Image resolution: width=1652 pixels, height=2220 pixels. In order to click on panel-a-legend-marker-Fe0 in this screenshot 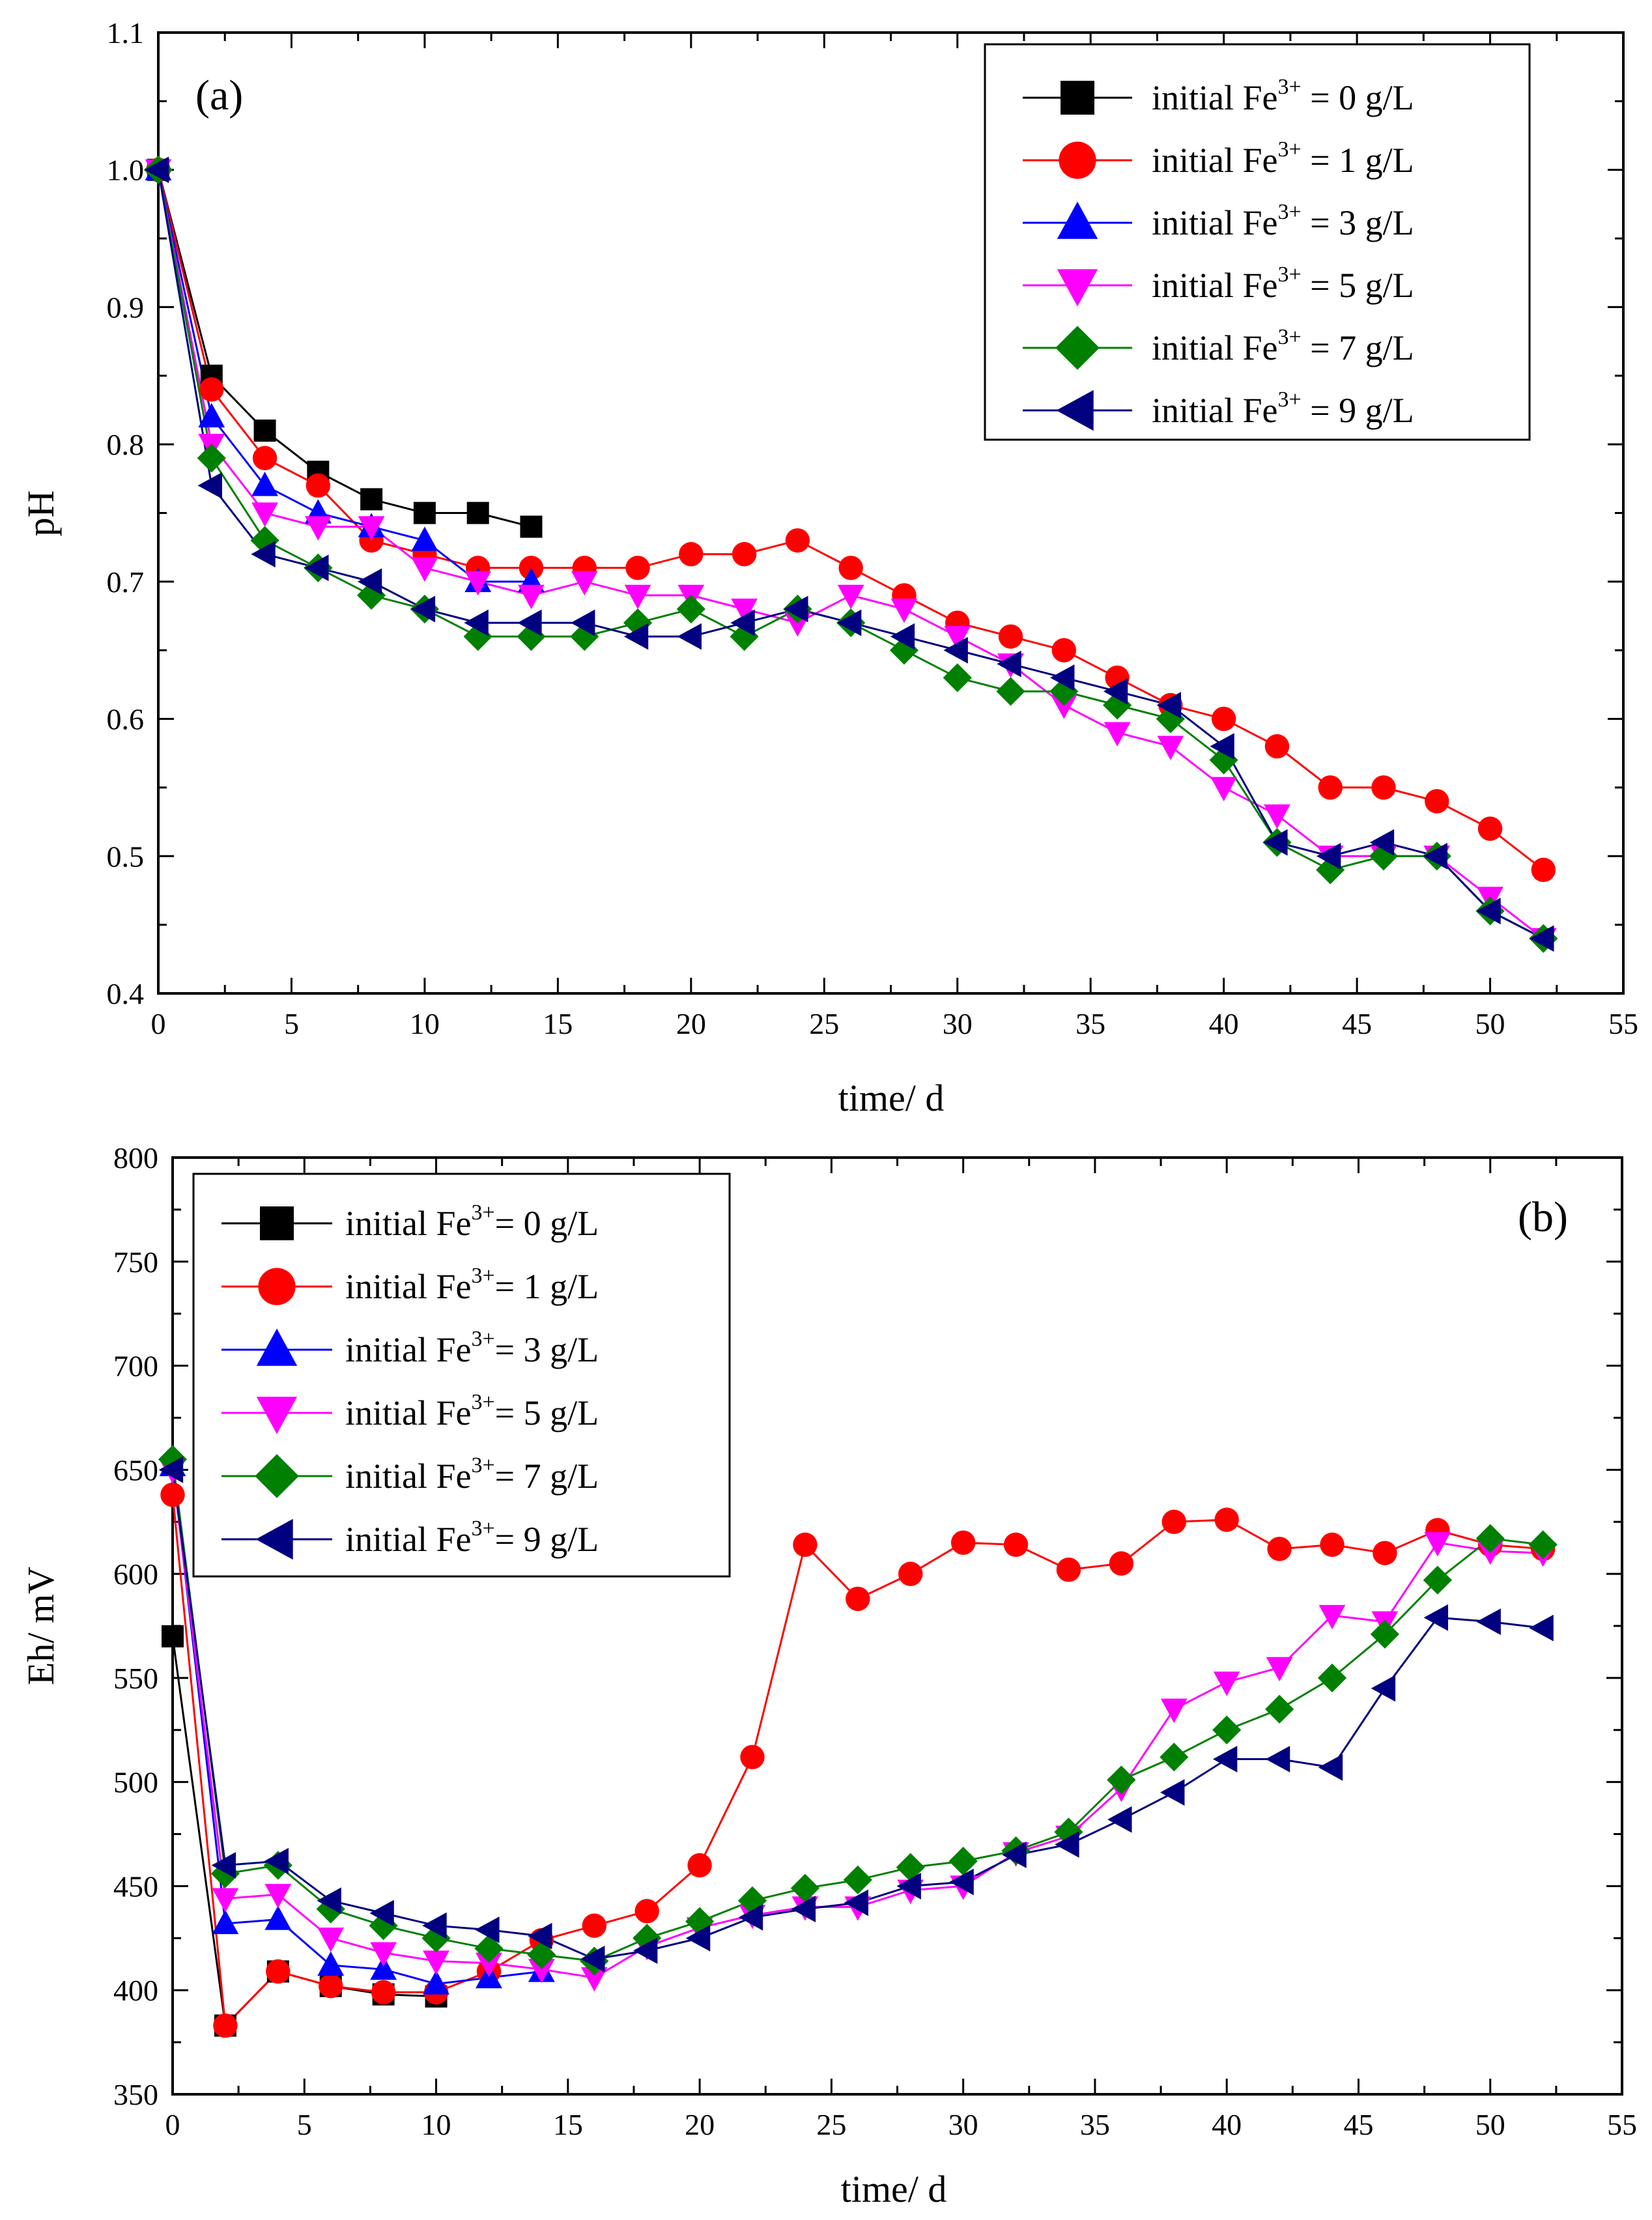, I will do `click(1077, 98)`.